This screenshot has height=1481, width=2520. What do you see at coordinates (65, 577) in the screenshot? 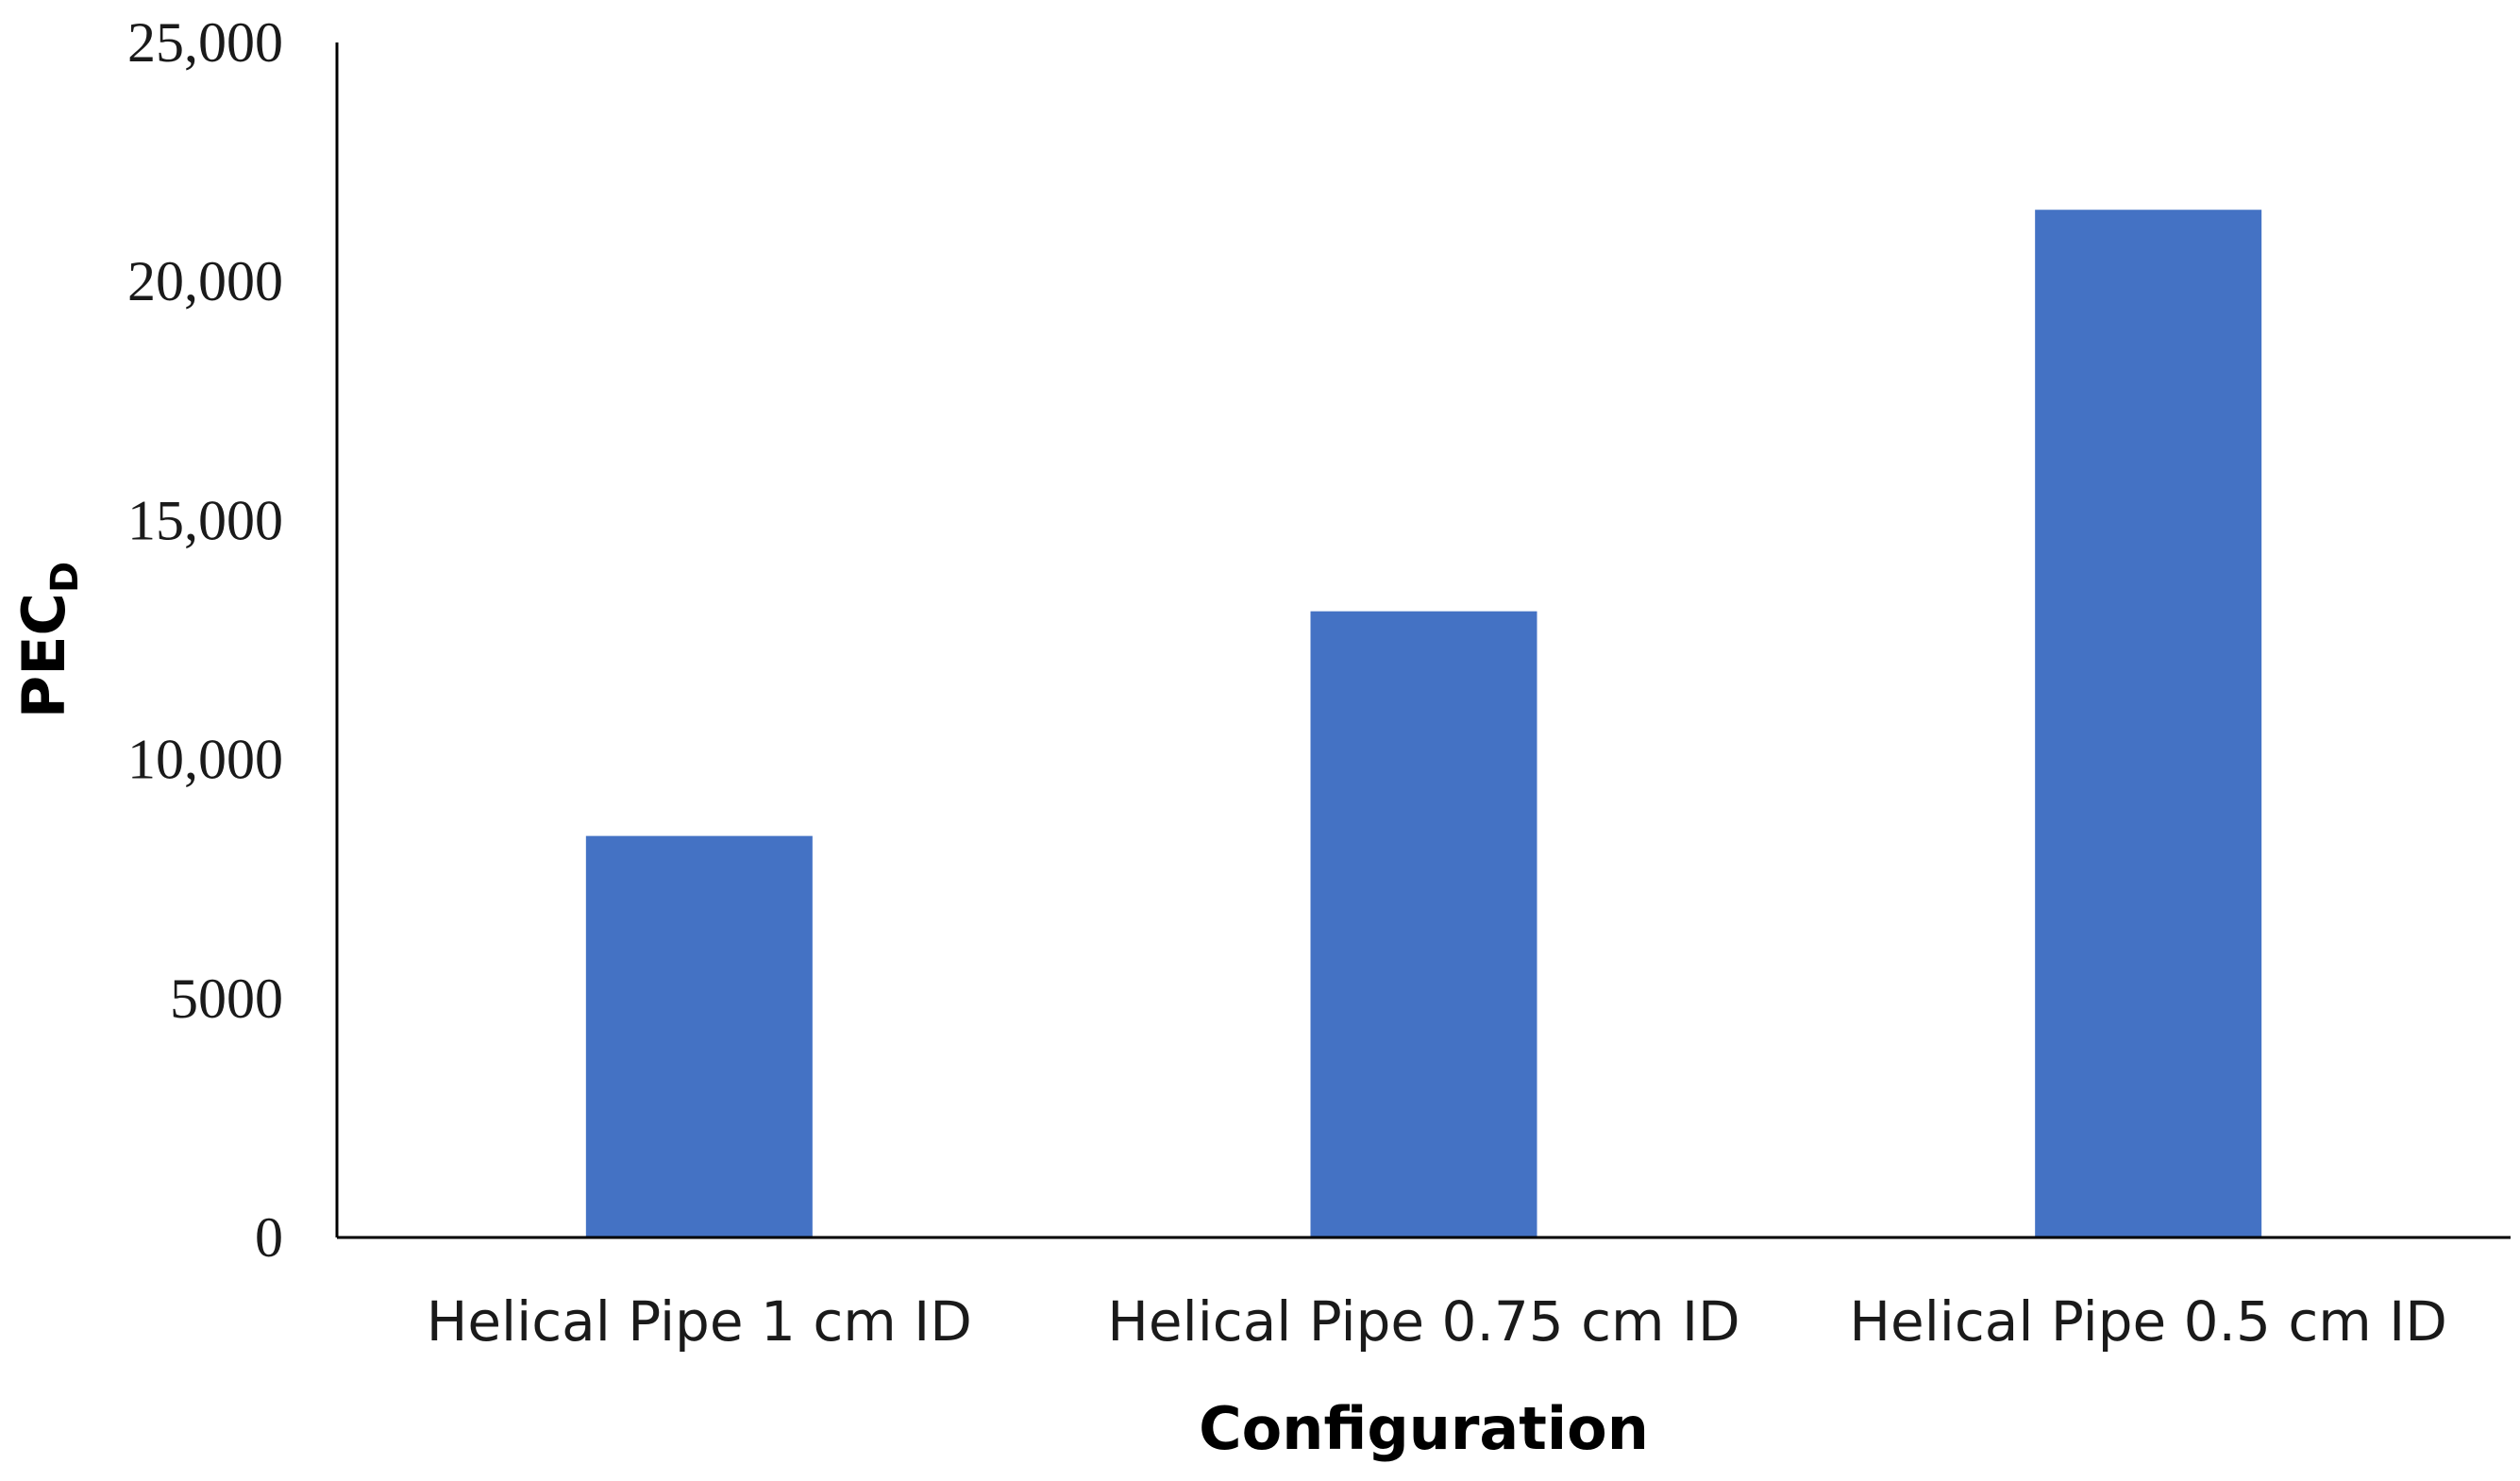
I see `y-axis-title-subscript: D` at bounding box center [65, 577].